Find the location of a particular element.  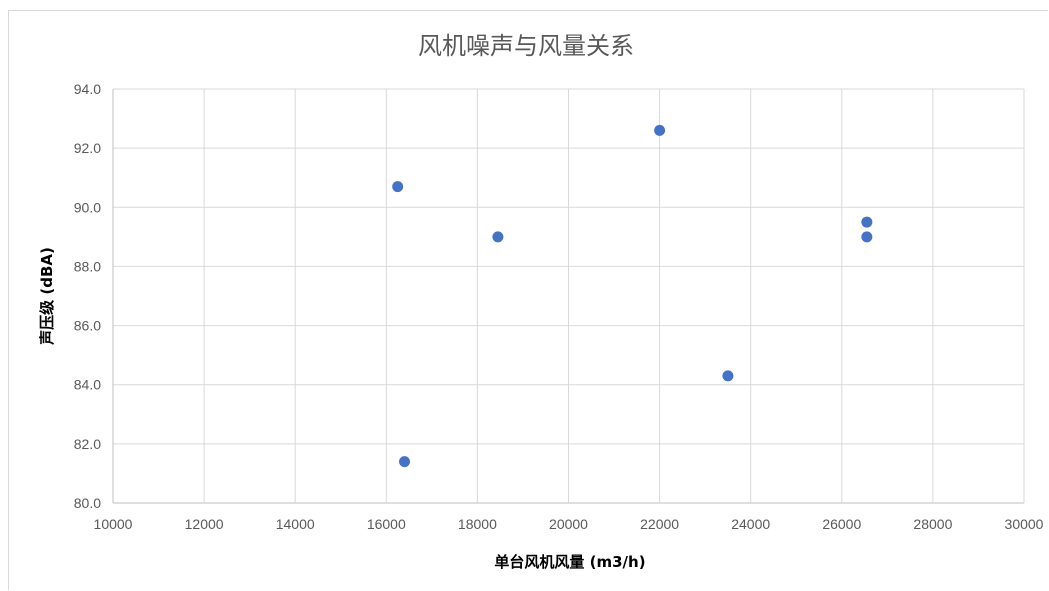

y-tick-label: 82.0 is located at coordinates (87, 444).